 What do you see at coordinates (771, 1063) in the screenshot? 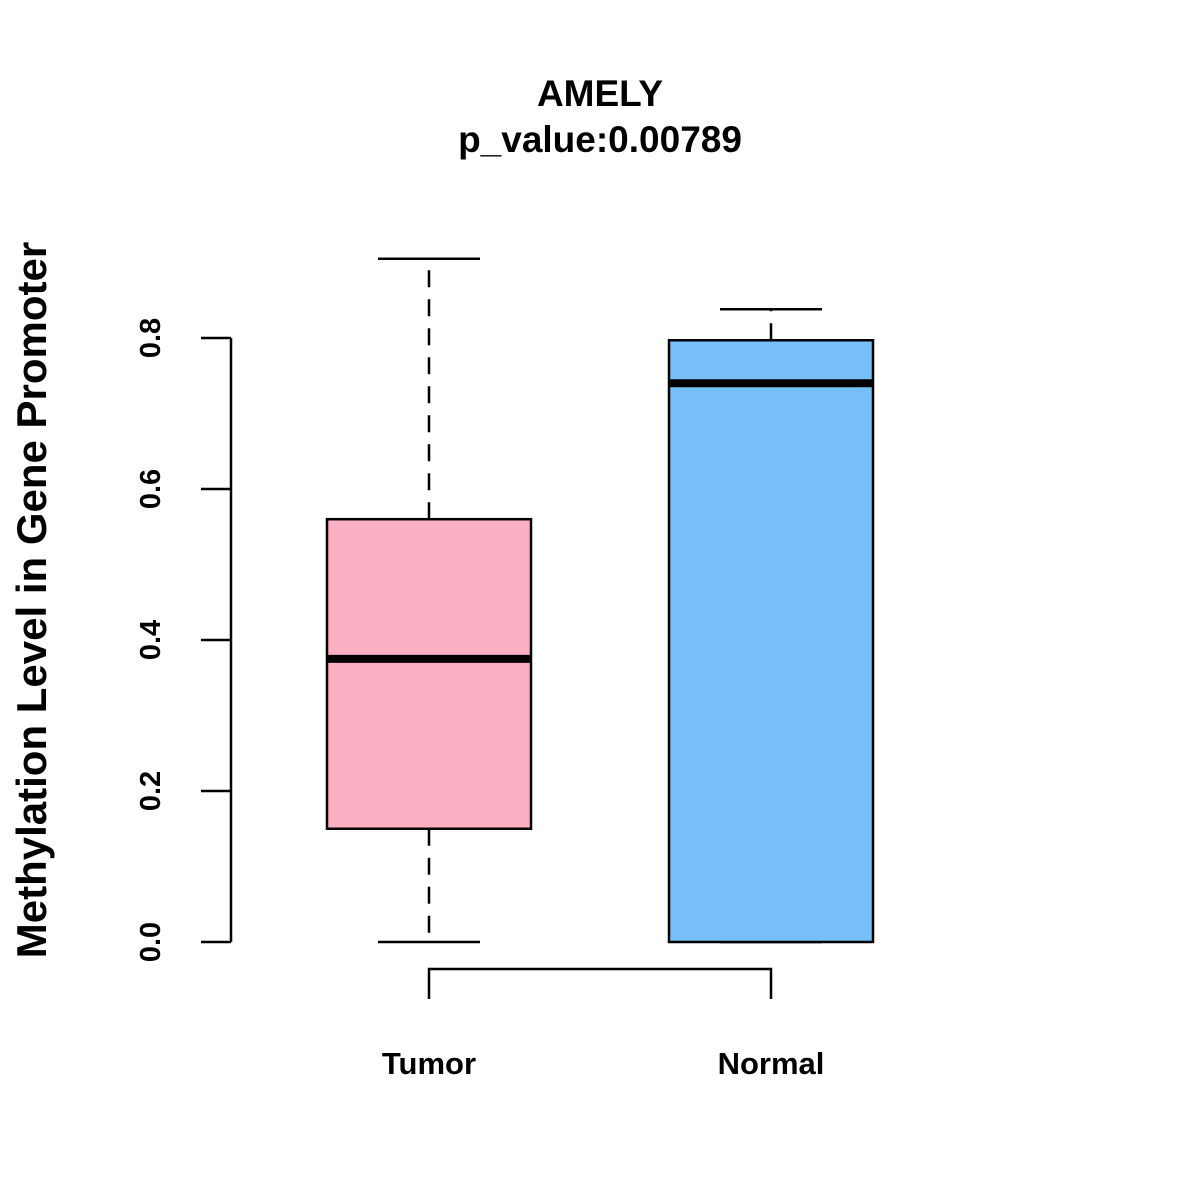
I see `category-label-normal: Normal` at bounding box center [771, 1063].